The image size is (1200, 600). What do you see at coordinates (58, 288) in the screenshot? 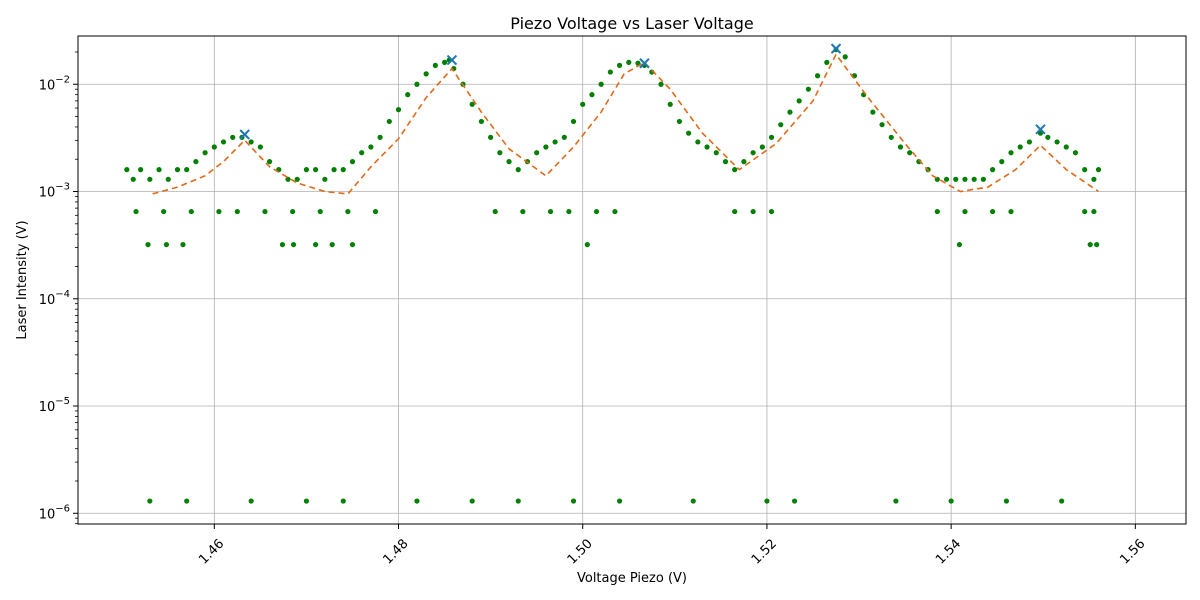
I see `y-axis: 10⁻⁶ 10⁻⁵ 10⁻⁴ 10⁻³ 10⁻²` at bounding box center [58, 288].